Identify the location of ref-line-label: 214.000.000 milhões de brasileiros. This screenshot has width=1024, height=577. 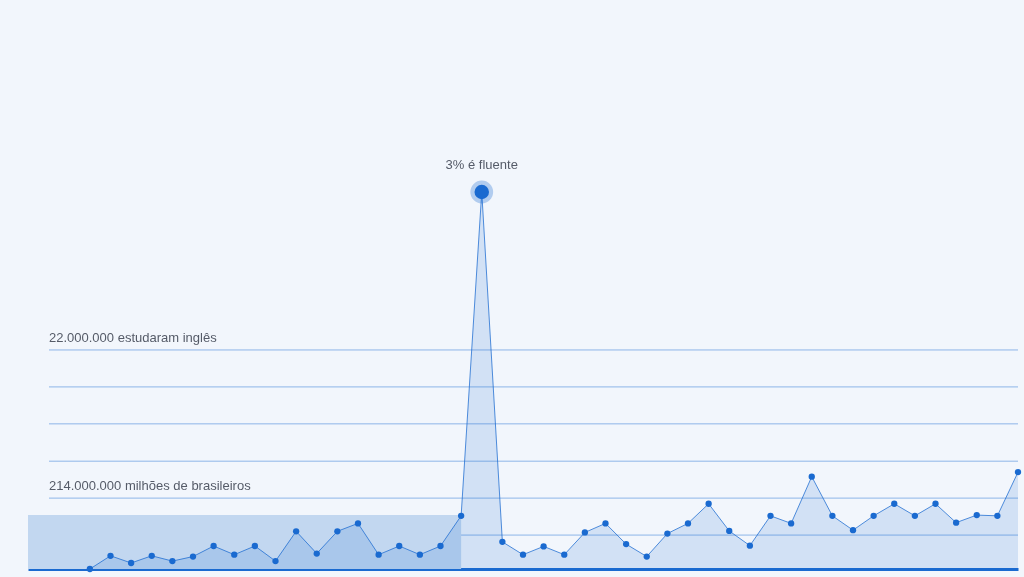
(150, 486).